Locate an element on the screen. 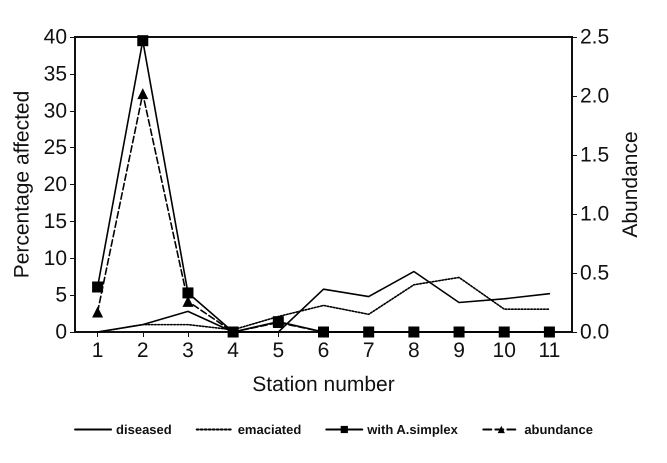 The image size is (667, 463). y-tick-label: 35 is located at coordinates (55, 74).